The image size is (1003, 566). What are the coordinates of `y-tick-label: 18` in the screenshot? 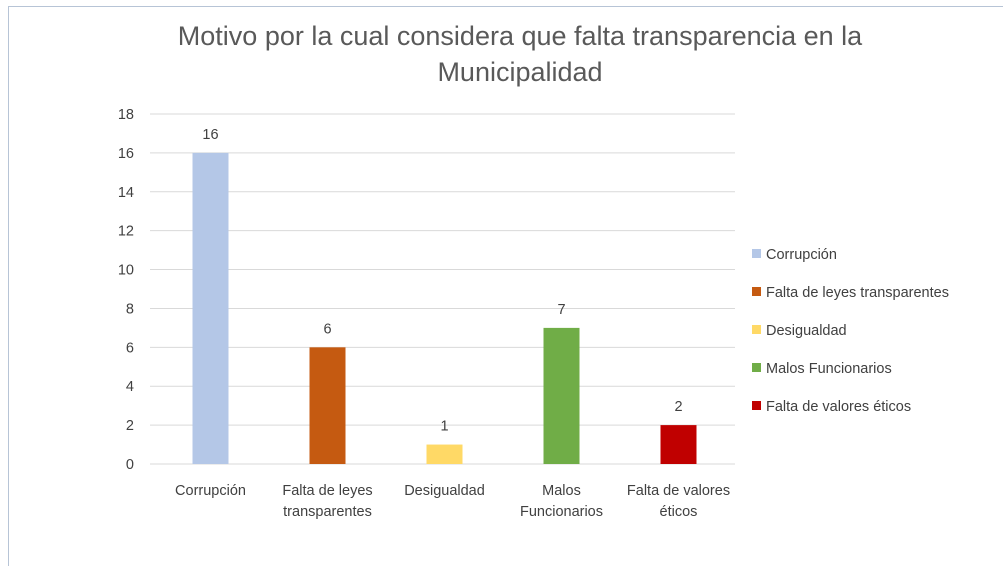 It's located at (126, 115).